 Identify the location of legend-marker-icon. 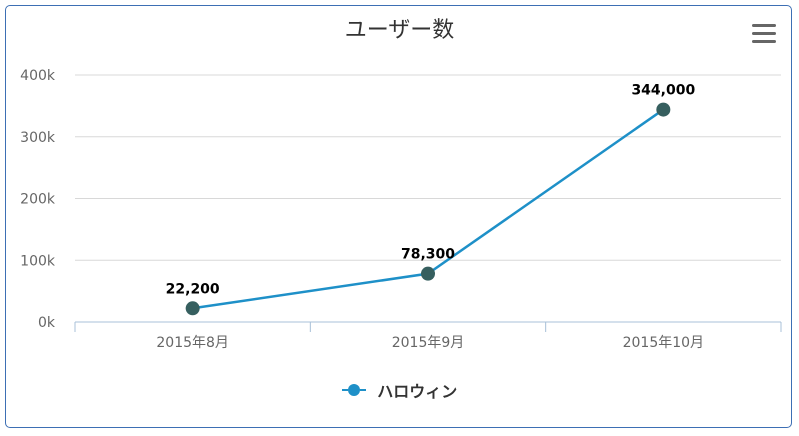
(353, 390).